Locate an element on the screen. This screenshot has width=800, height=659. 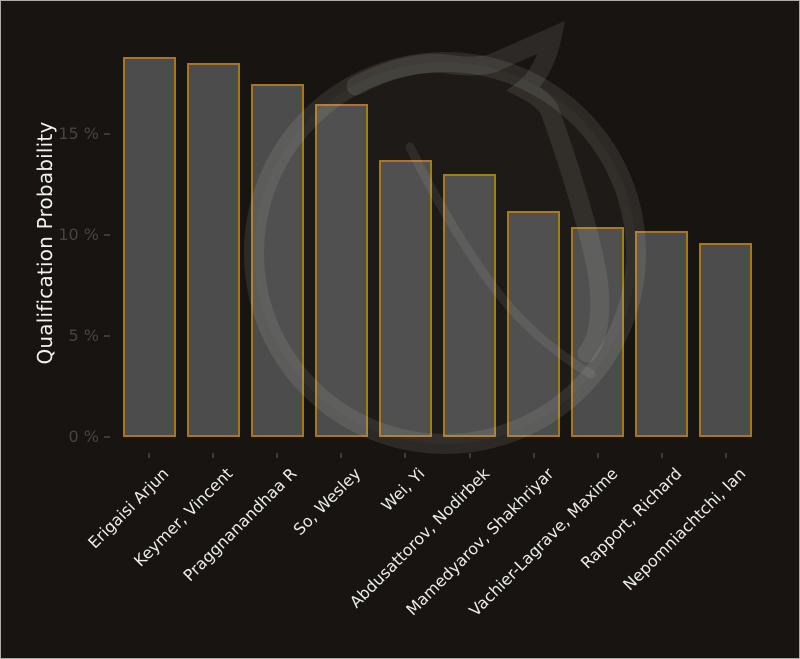
y-tick-label: 5 % is located at coordinates (83, 335).